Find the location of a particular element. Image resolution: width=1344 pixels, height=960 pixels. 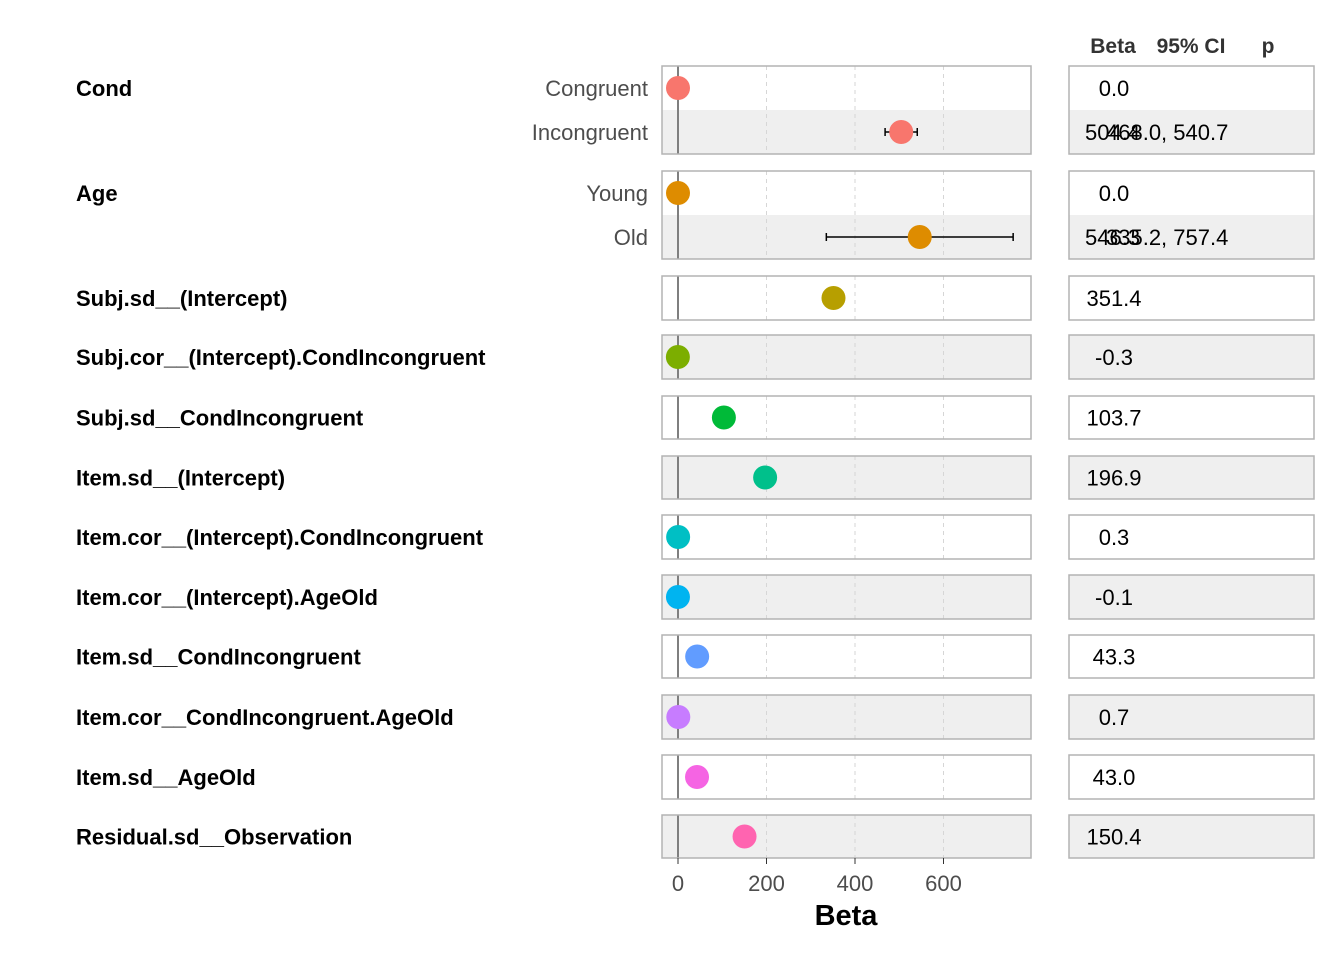

level-label: Old is located at coordinates (631, 237).